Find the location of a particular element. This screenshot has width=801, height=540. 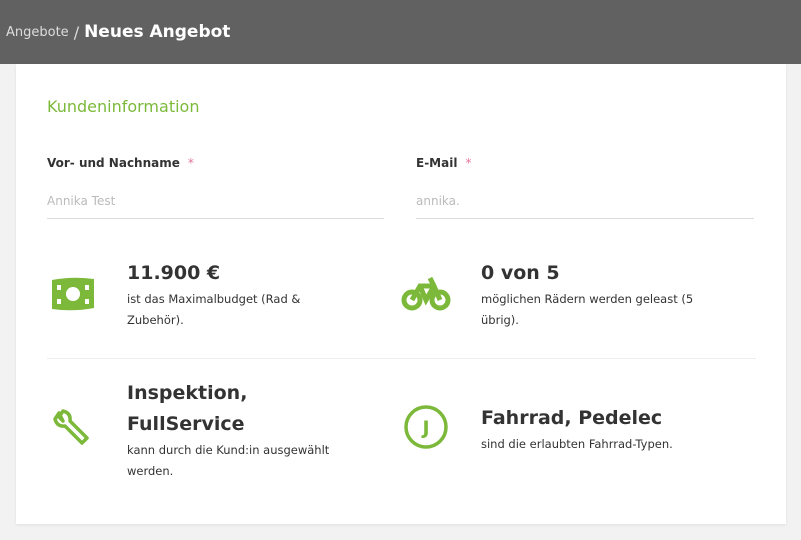

email-label-text: E-Mail is located at coordinates (437, 163).